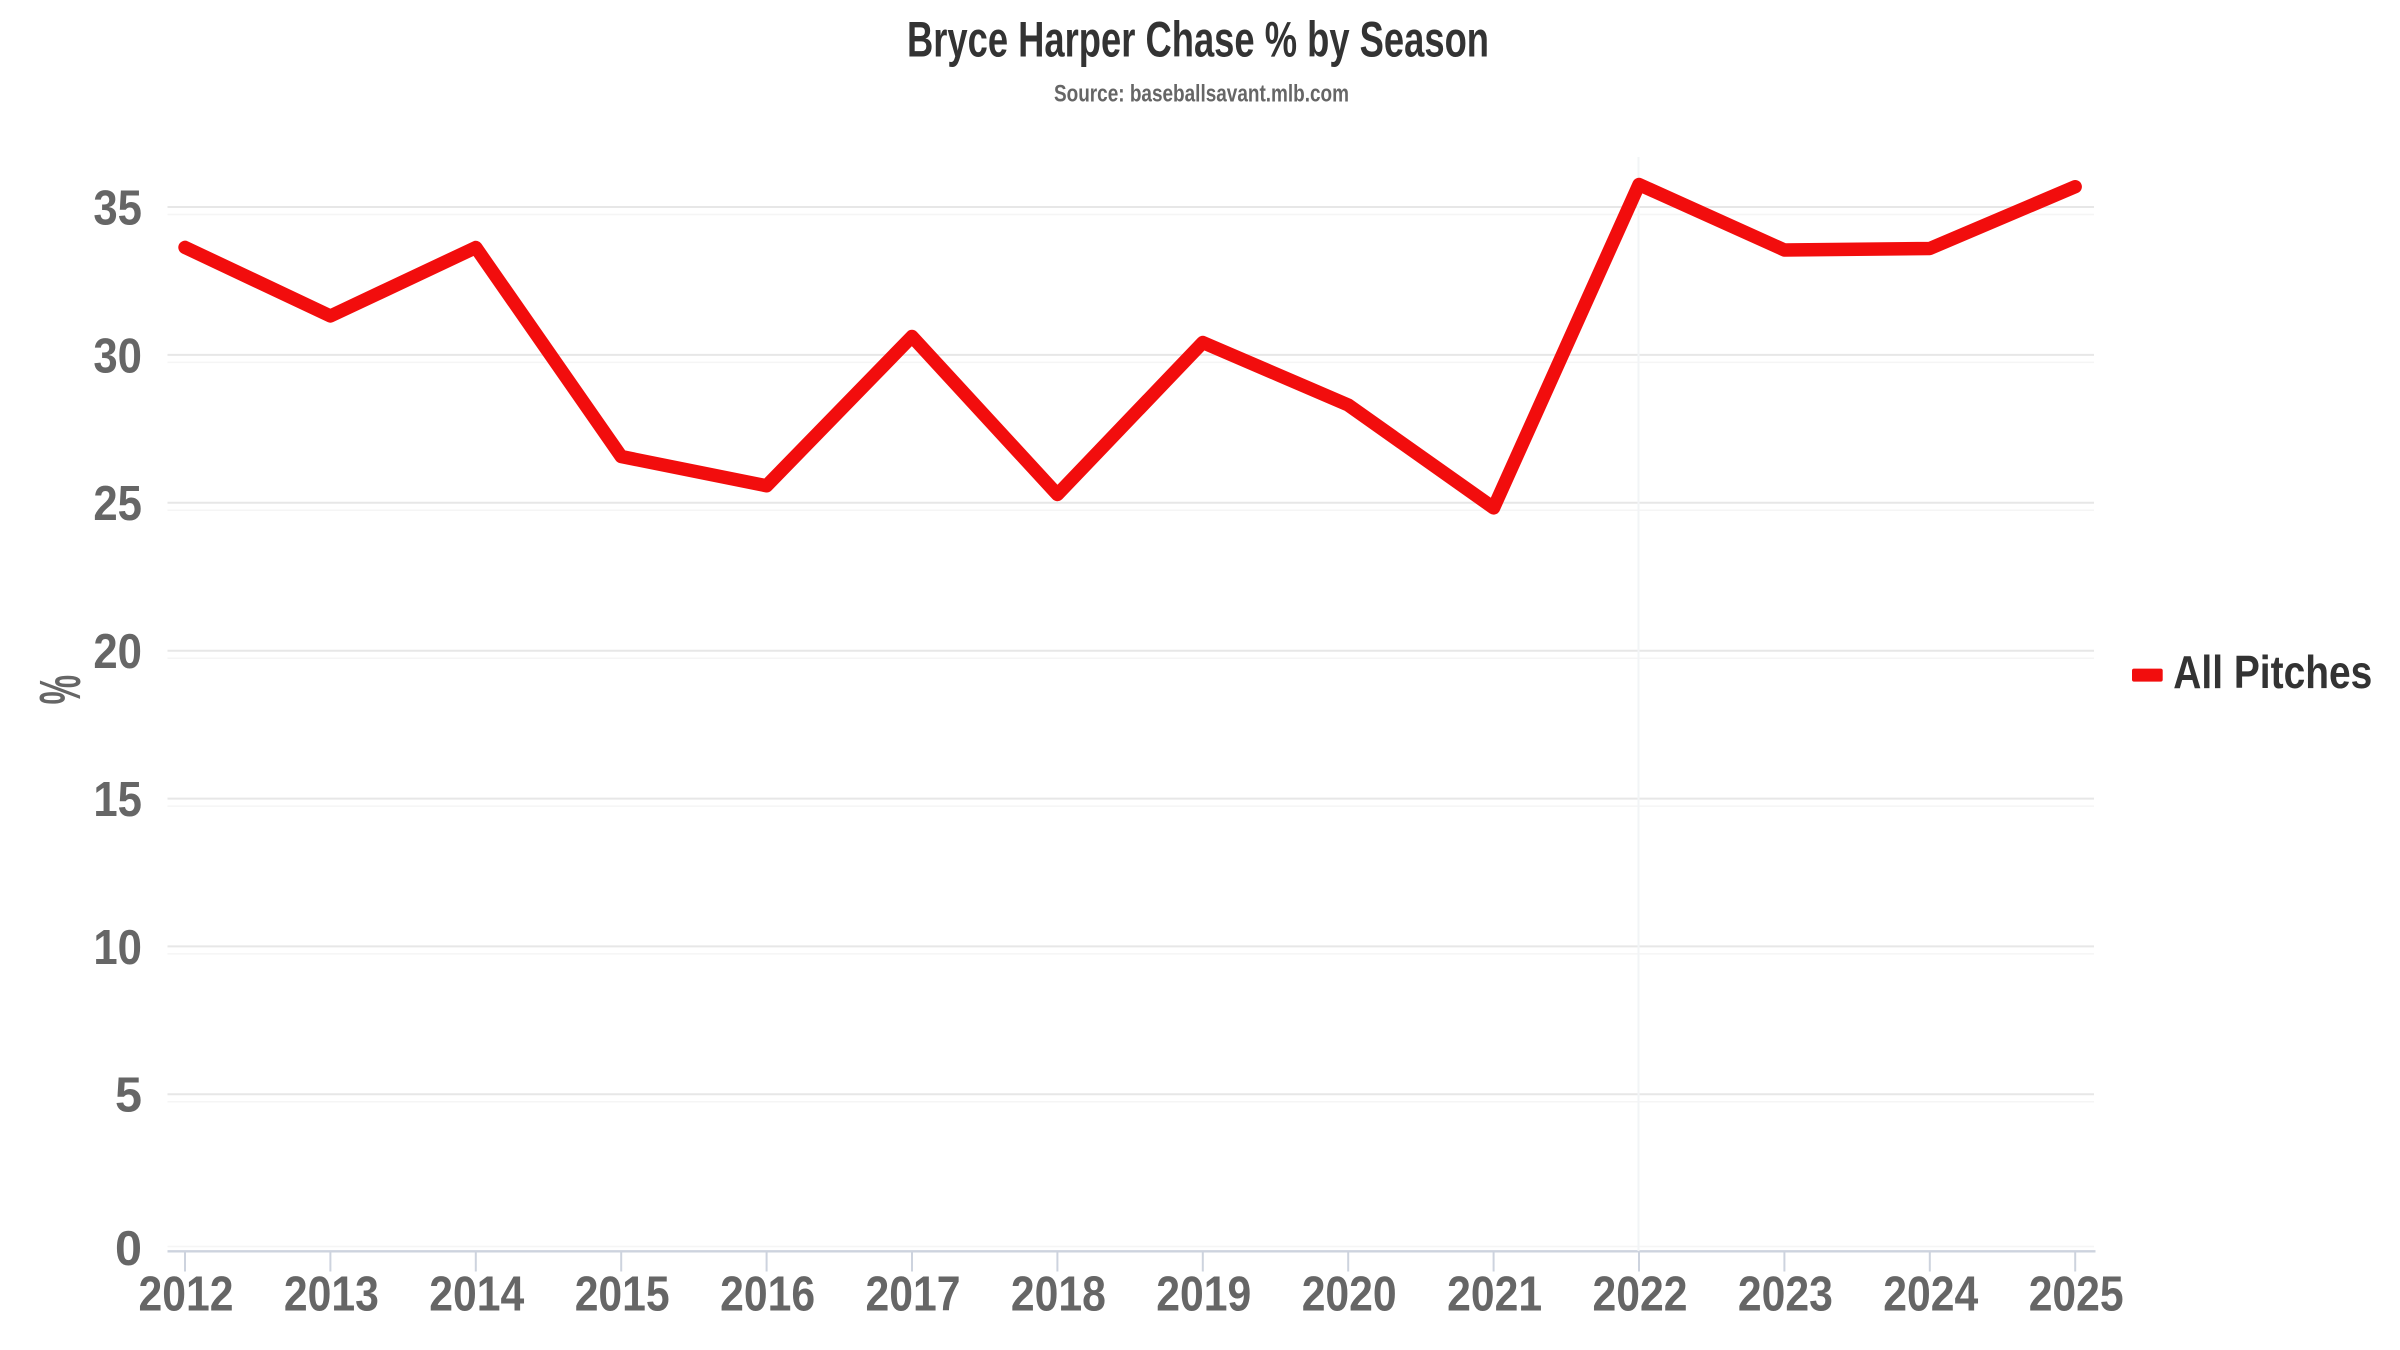 This screenshot has height=1350, width=2400. I want to click on svg-text: 25, so click(117, 504).